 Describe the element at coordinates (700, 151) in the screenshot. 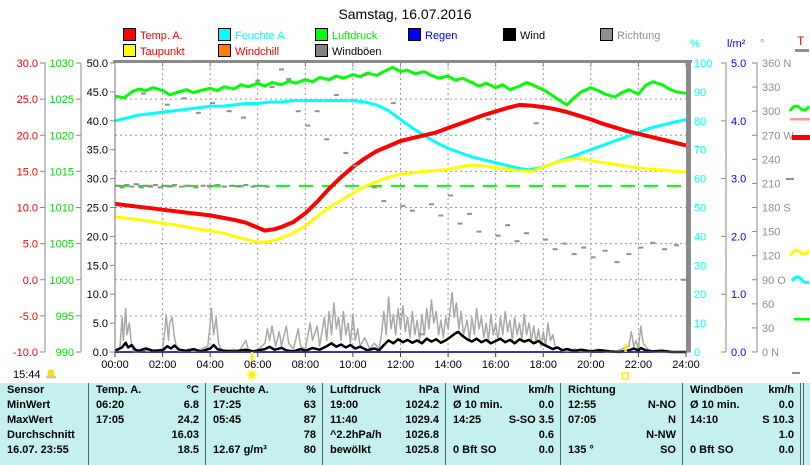

I see `svg-text: 70` at that location.